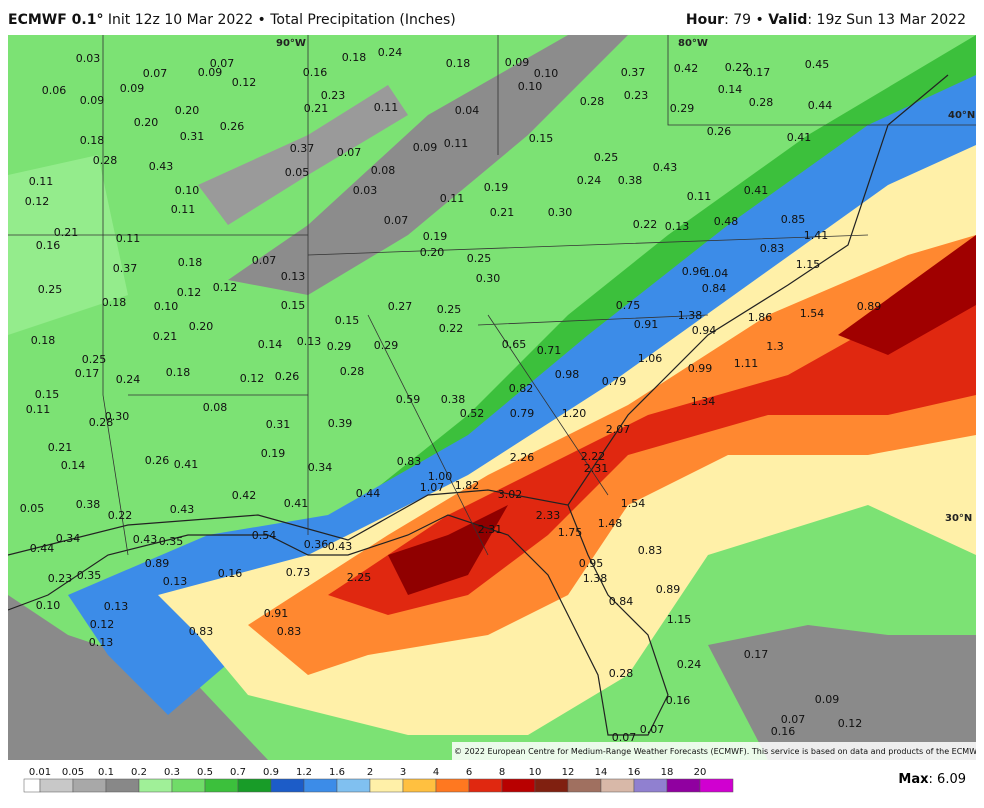 Image resolution: width=984 pixels, height=808 pixels. Describe the element at coordinates (469, 772) in the screenshot. I see `legend-label: 6` at that location.